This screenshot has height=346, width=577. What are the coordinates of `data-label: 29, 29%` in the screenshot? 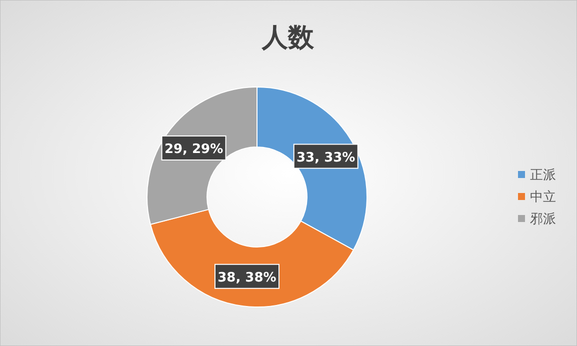 It's located at (194, 149).